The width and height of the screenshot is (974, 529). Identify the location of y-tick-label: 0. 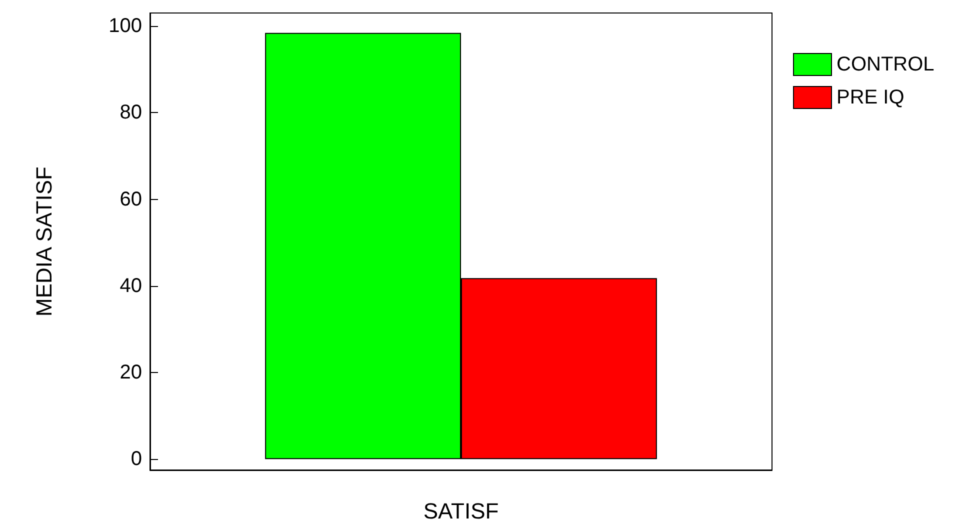
(136, 459).